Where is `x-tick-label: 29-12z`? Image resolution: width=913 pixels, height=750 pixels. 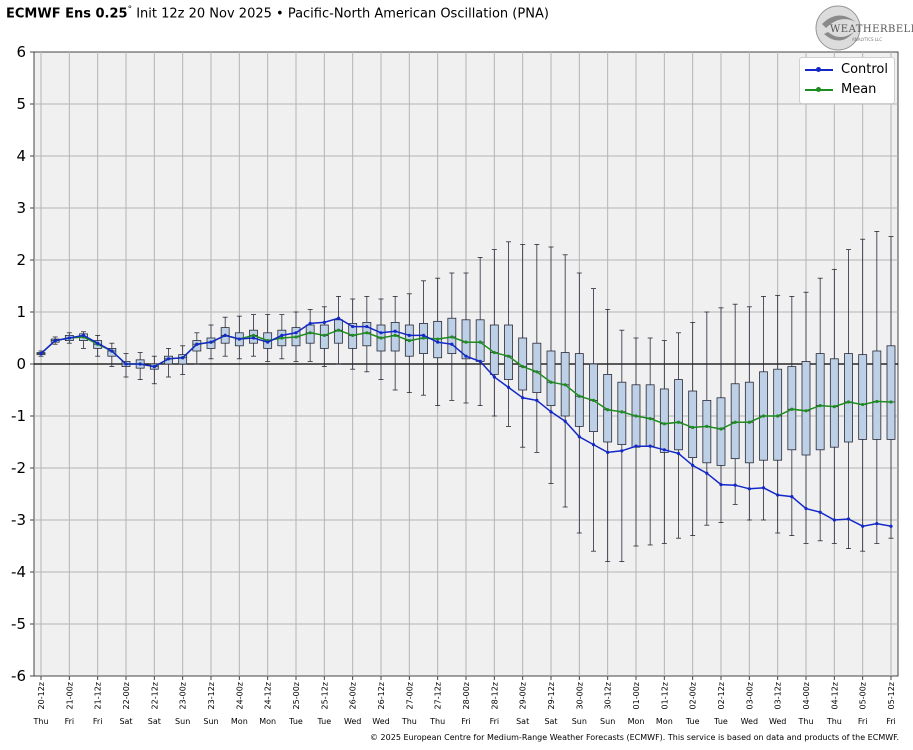
x-tick-label: 29-12z is located at coordinates (551, 695).